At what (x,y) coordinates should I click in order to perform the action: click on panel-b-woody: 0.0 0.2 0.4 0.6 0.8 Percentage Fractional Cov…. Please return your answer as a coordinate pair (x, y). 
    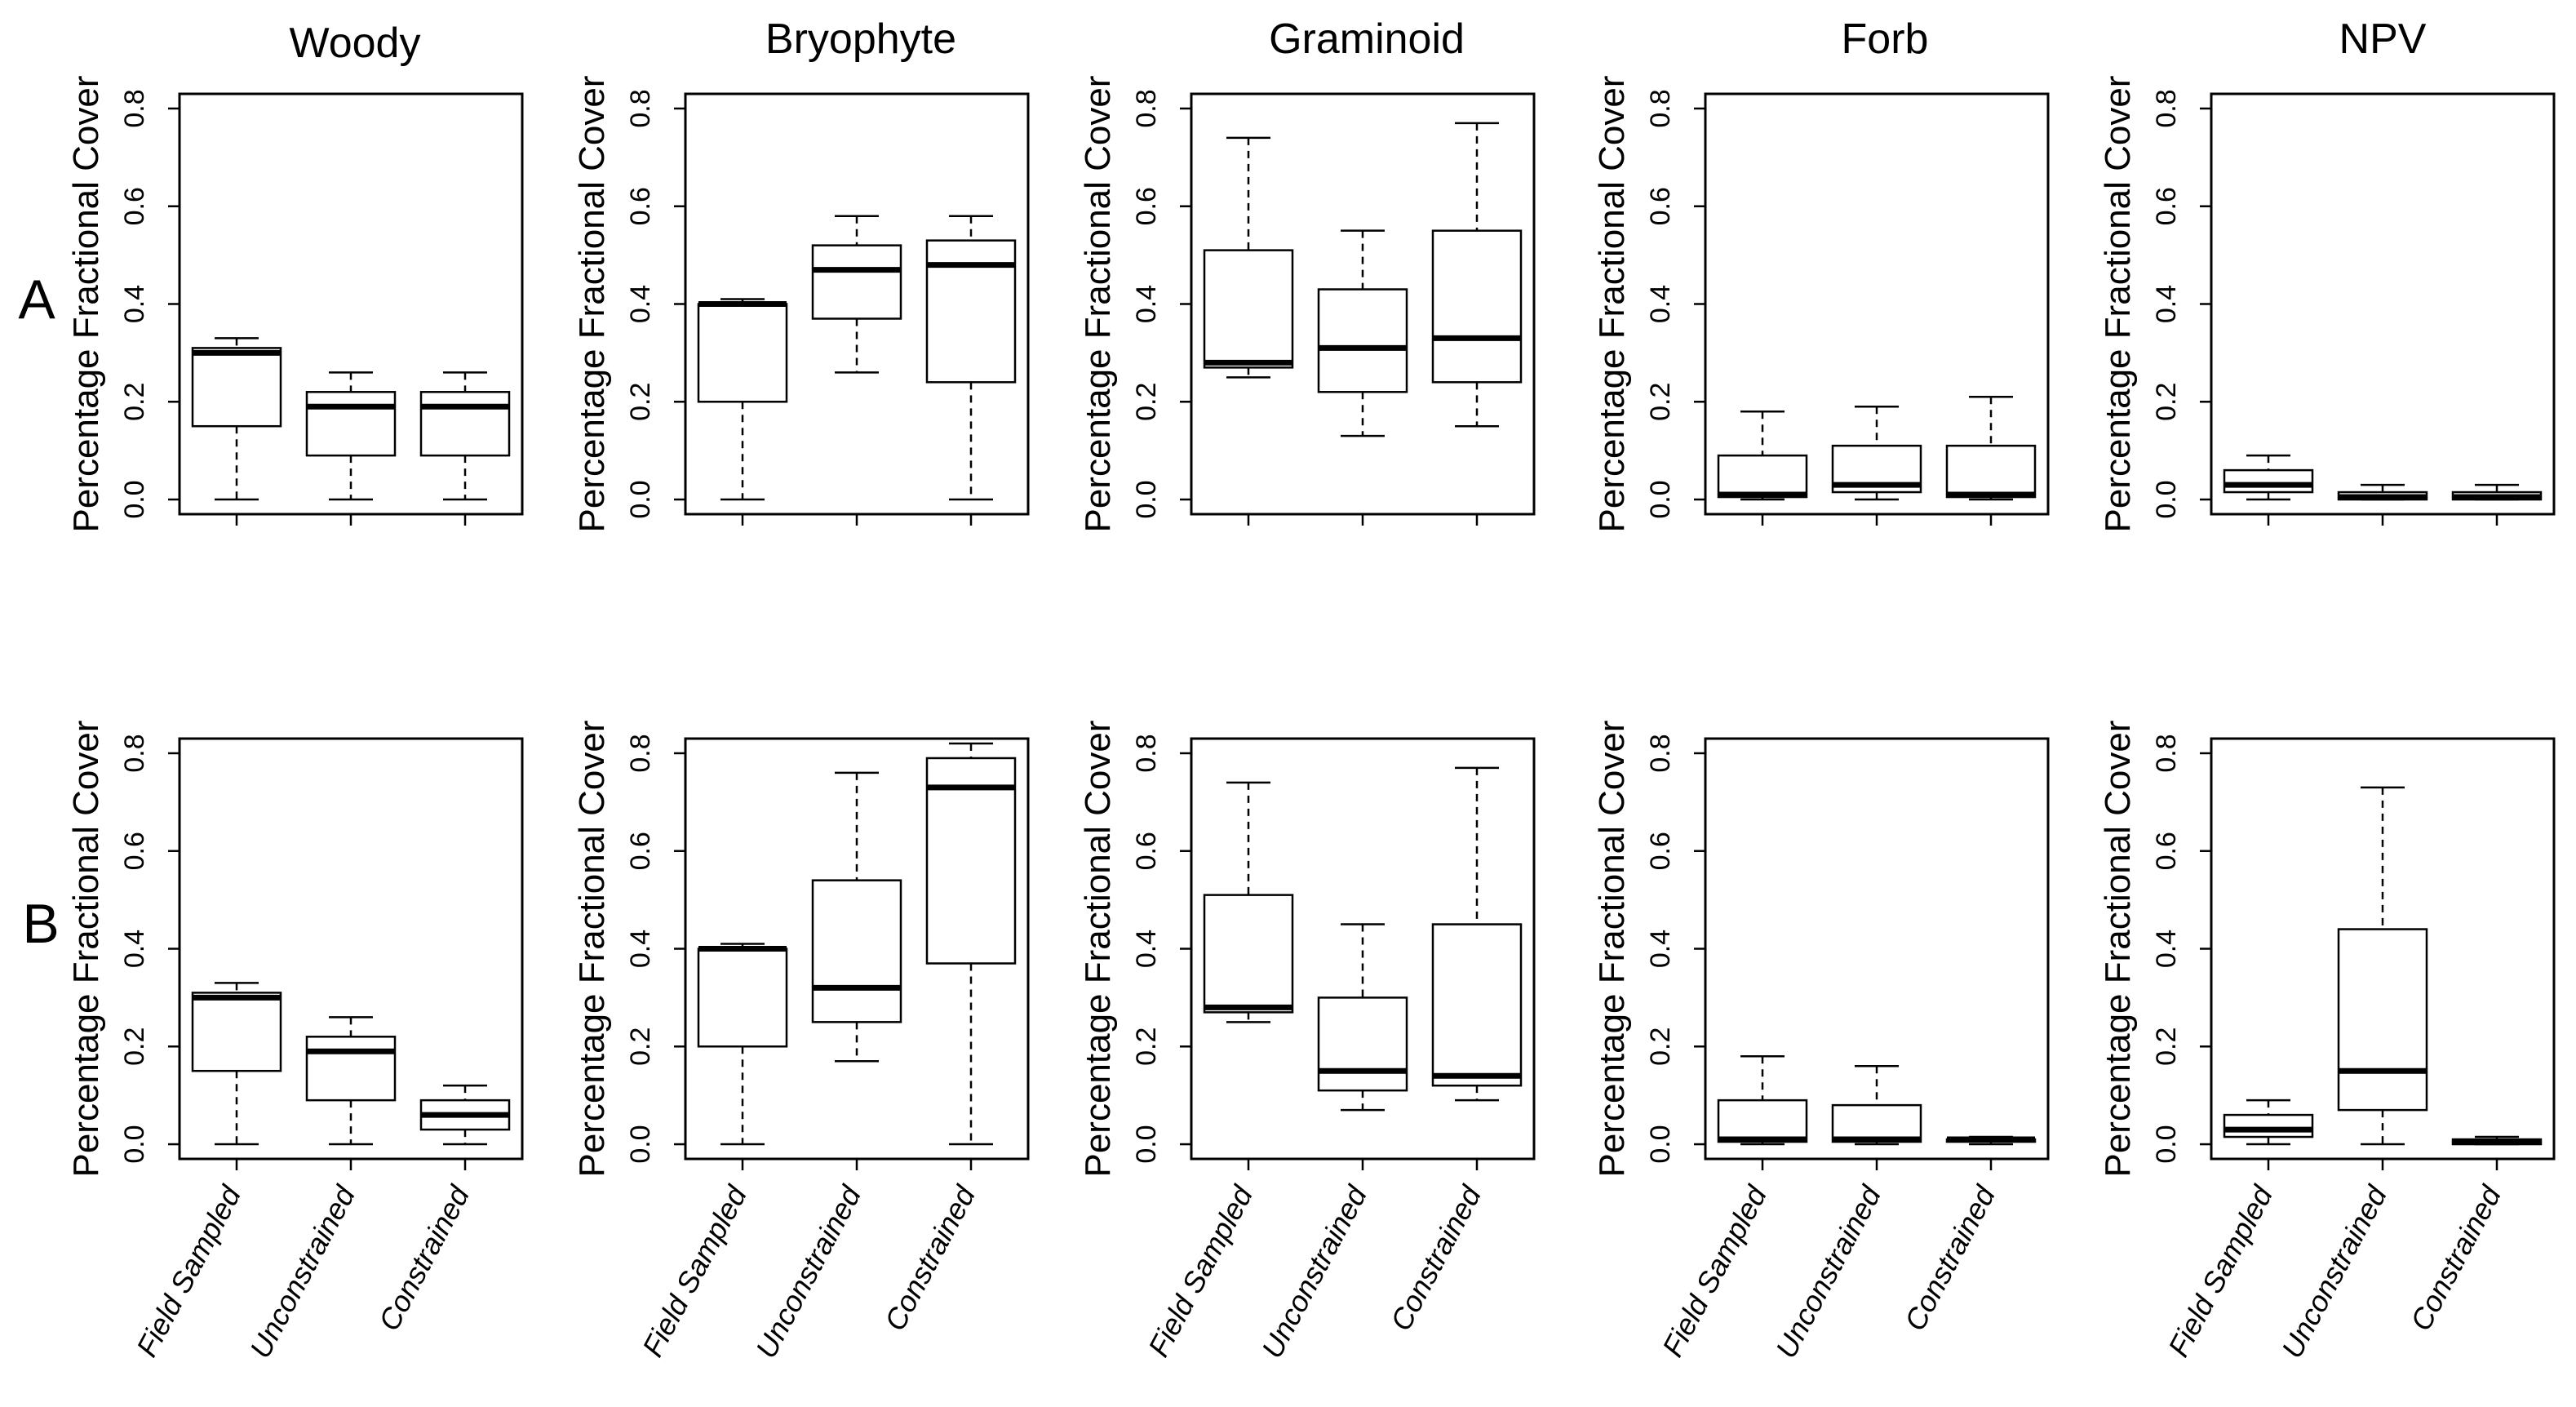
    Looking at the image, I should click on (295, 1042).